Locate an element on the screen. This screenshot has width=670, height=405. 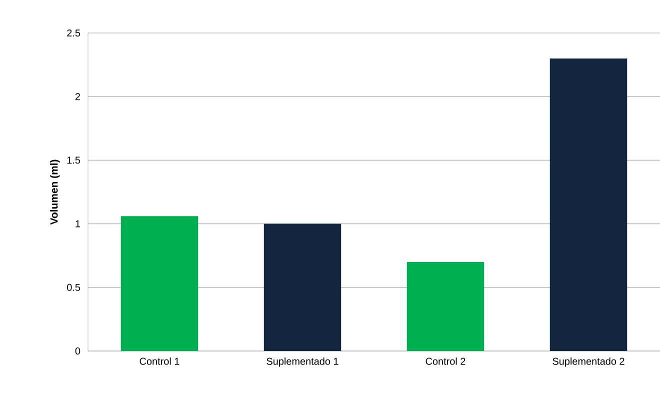
y-tick-label: 1 is located at coordinates (78, 224).